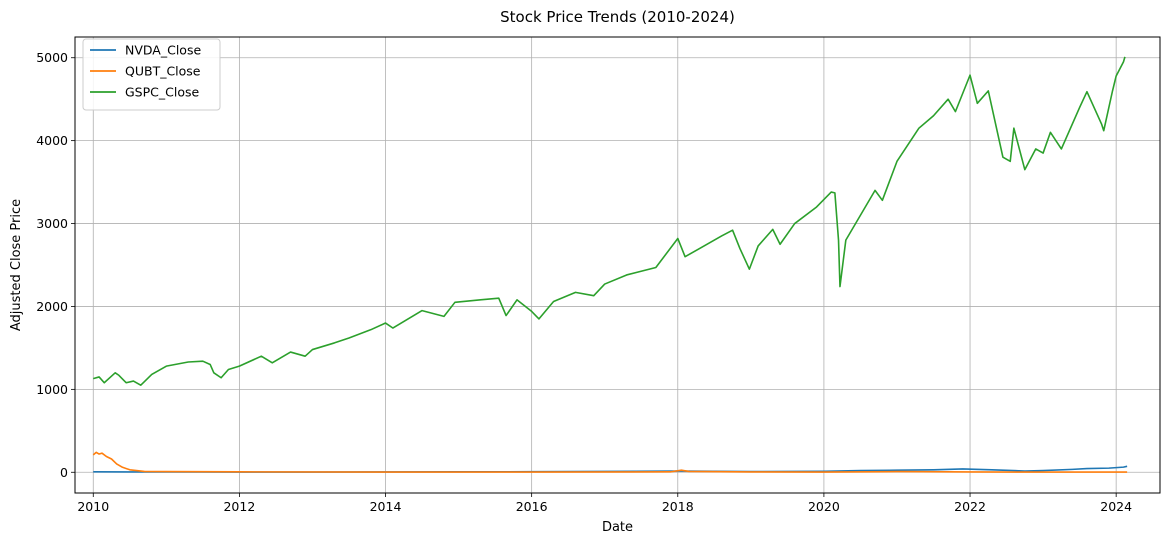 This screenshot has width=1169, height=545. I want to click on x-tick-label: 2024, so click(1116, 506).